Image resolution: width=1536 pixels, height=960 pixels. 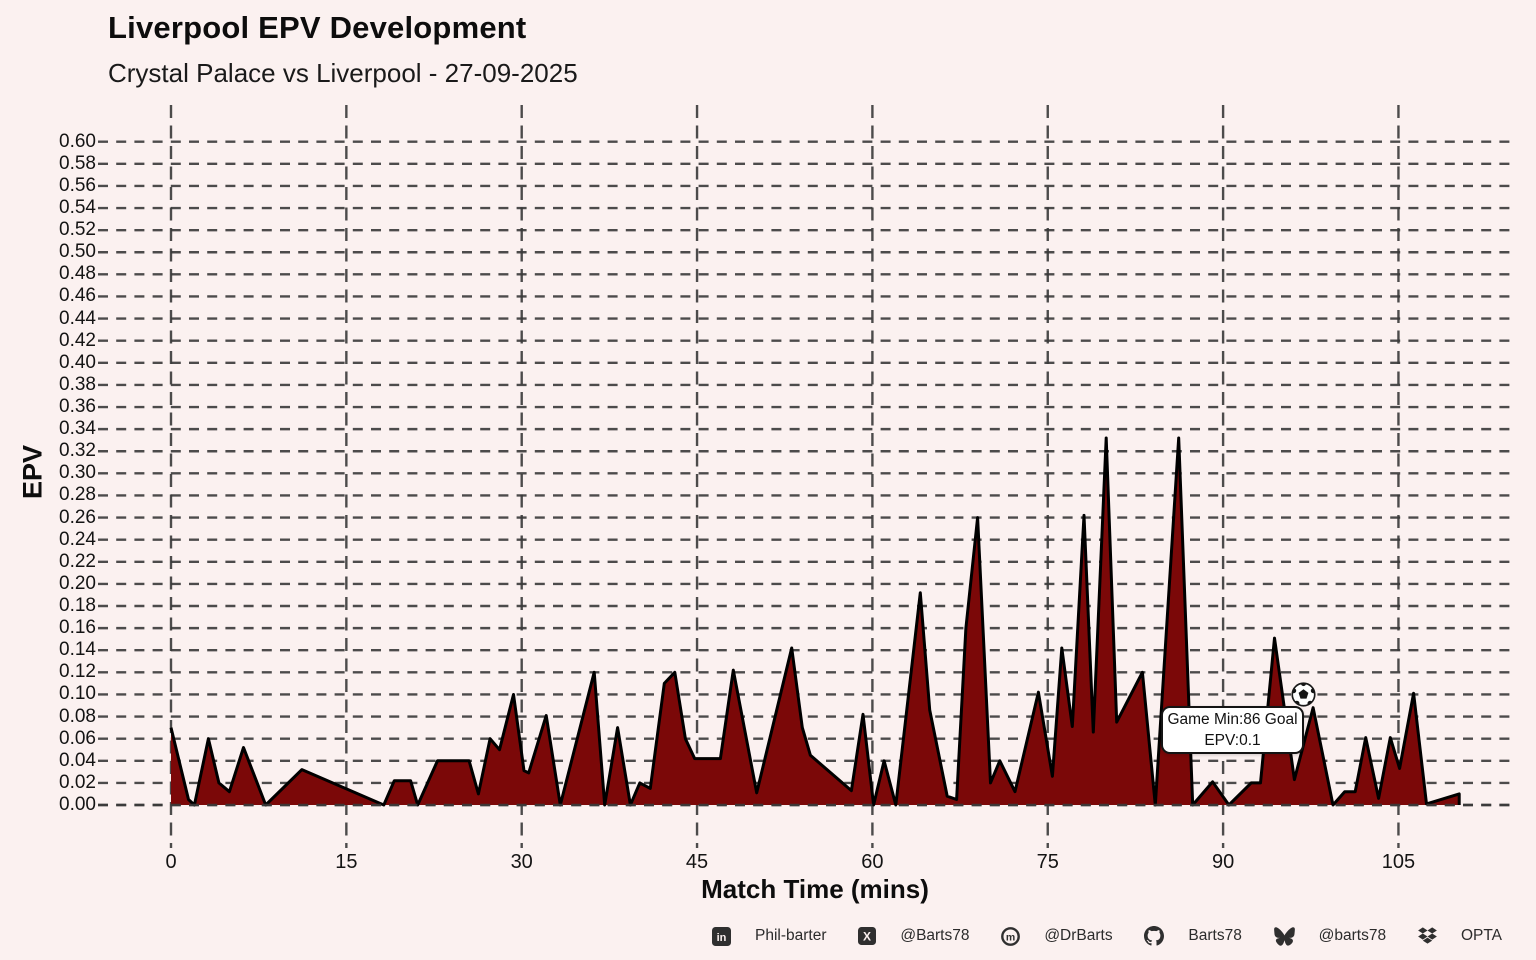 I want to click on y-tick-label: 0.54, so click(x=77, y=208).